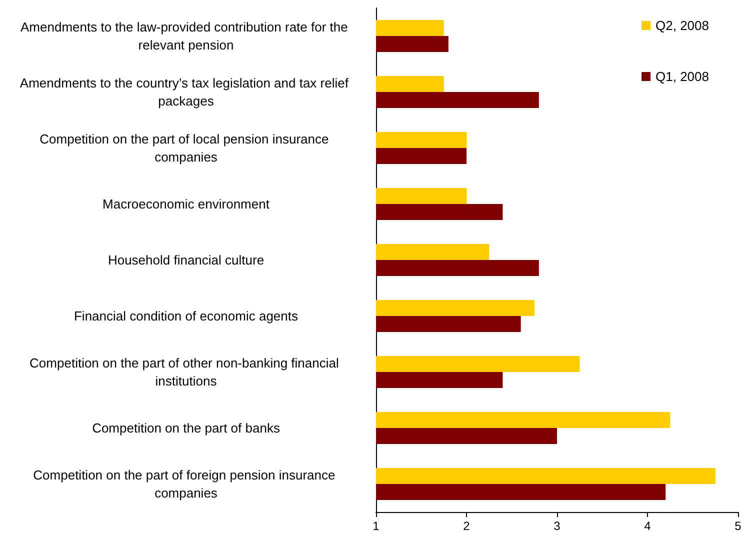 The width and height of the screenshot is (754, 540). I want to click on legend-label: Q2, 2008, so click(683, 25).